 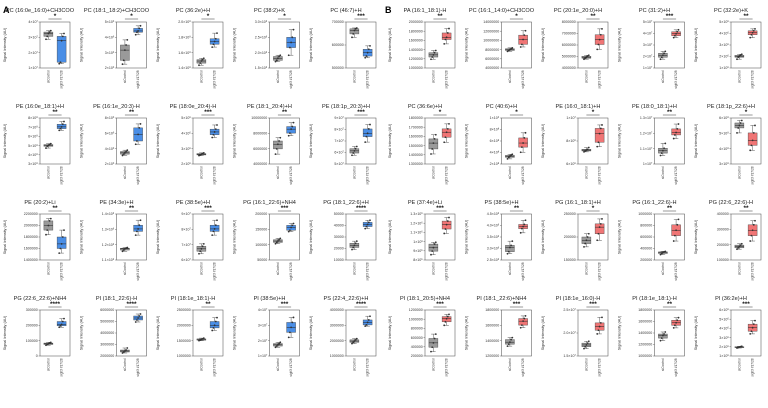 What do you see at coordinates (654, 299) in the screenshot?
I see `subplot-title: PI (18:1e_18:1)-H` at bounding box center [654, 299].